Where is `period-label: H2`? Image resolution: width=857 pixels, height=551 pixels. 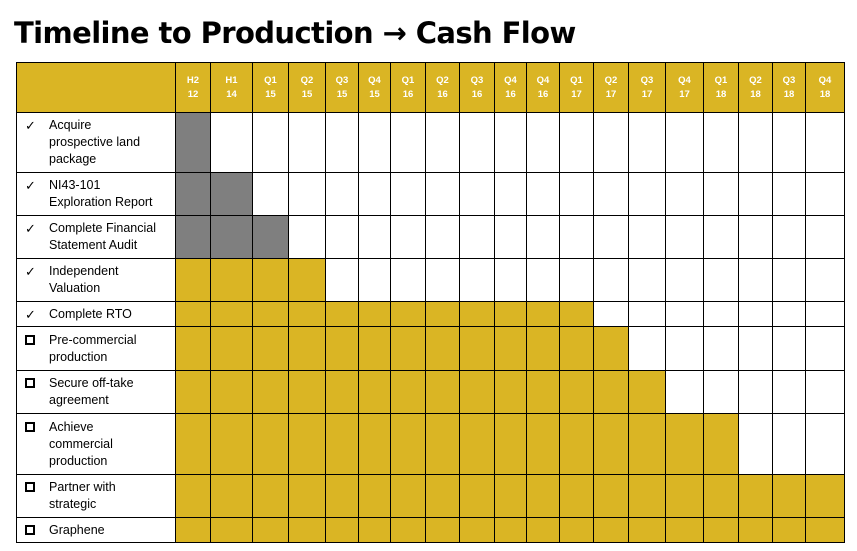
period-label: H2 is located at coordinates (193, 80).